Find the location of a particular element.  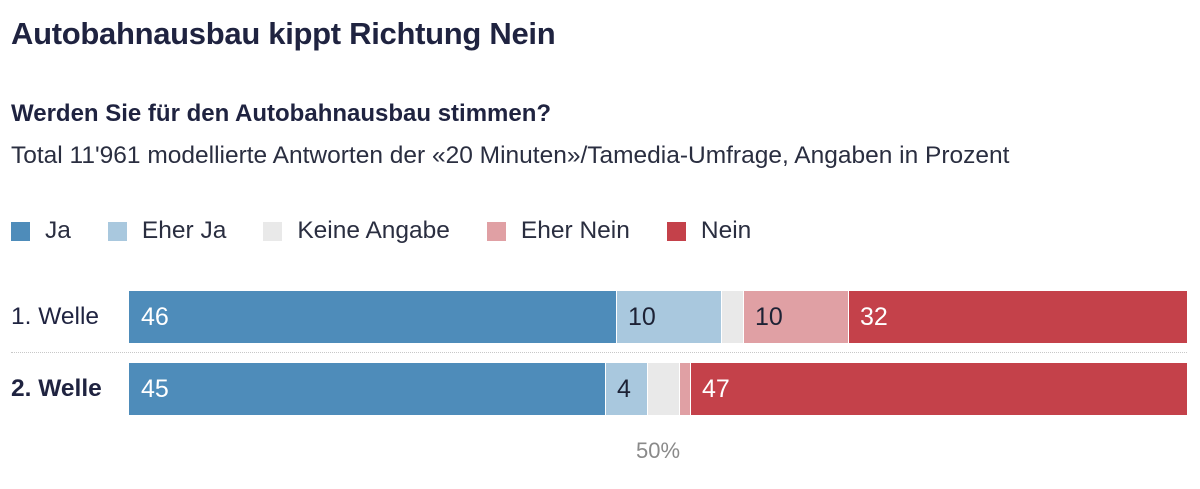

row-label-welle-1: 1. Welle is located at coordinates (55, 316).